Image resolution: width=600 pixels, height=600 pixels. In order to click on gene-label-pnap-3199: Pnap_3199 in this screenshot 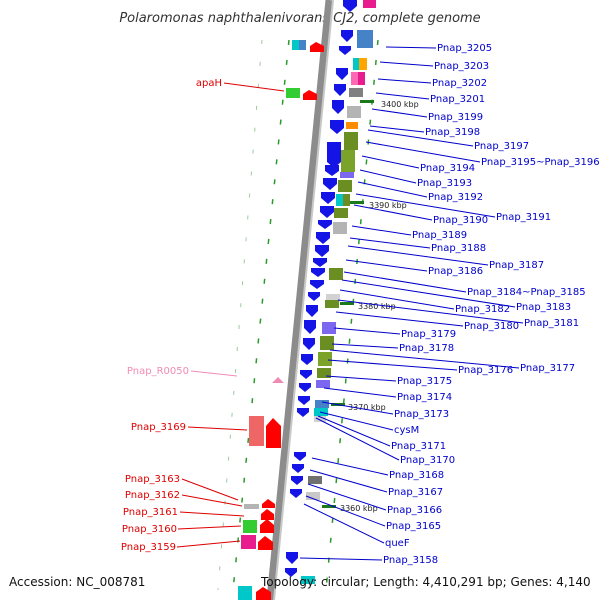, I will do `click(455, 117)`.